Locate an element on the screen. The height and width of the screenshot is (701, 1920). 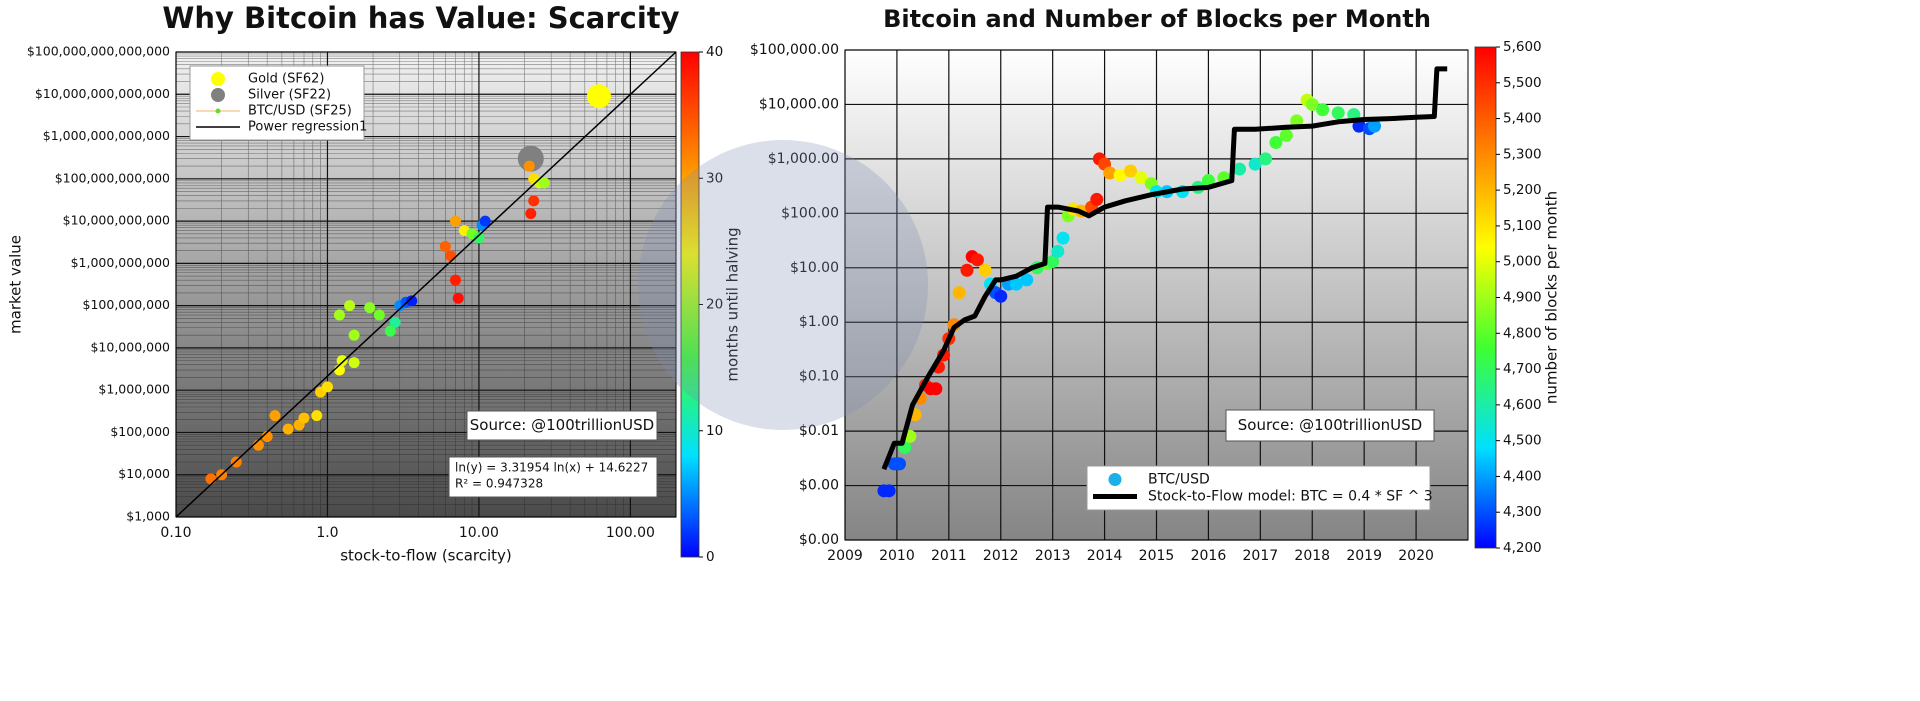
x-tick-label: 2009 is located at coordinates (845, 556).